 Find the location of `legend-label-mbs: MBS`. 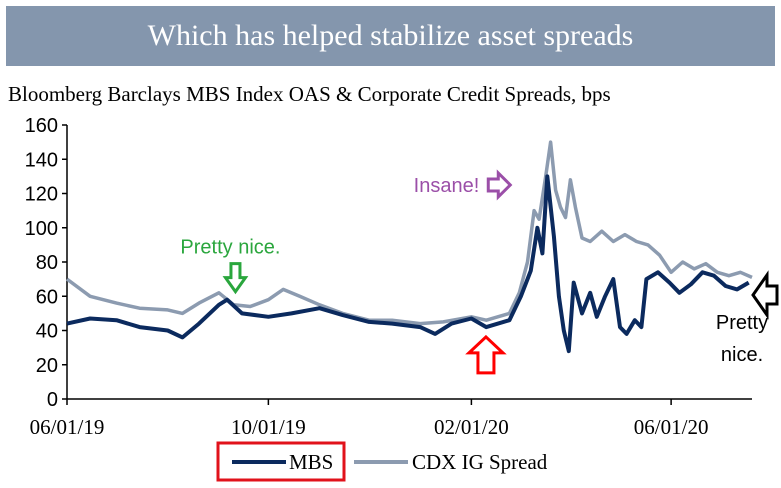

legend-label-mbs: MBS is located at coordinates (311, 462).